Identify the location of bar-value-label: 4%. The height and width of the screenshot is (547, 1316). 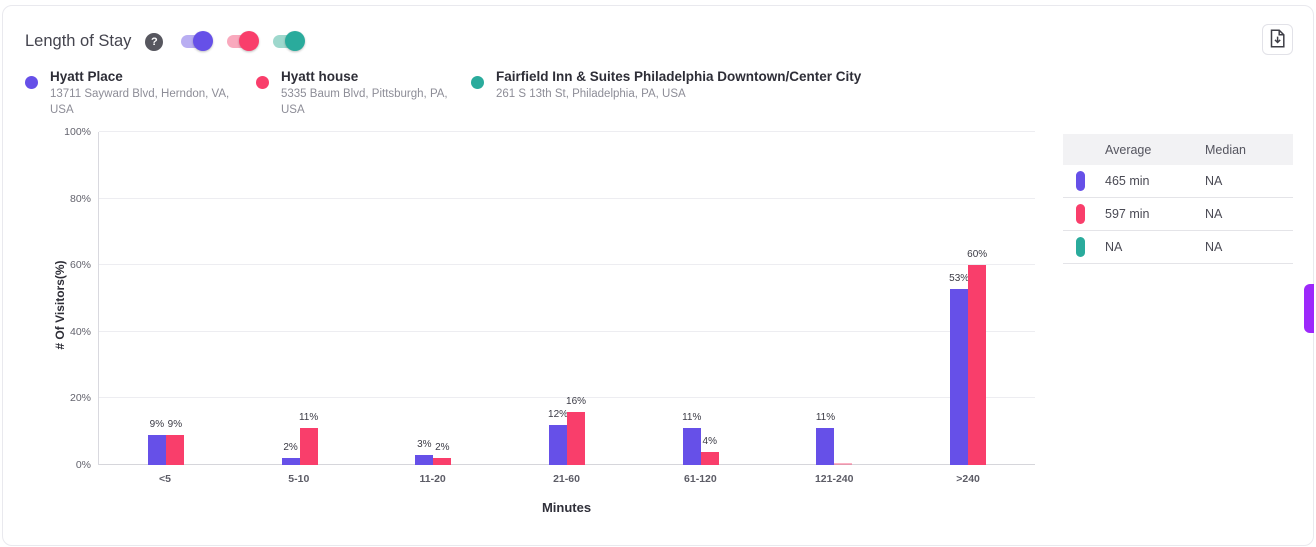
(709, 441).